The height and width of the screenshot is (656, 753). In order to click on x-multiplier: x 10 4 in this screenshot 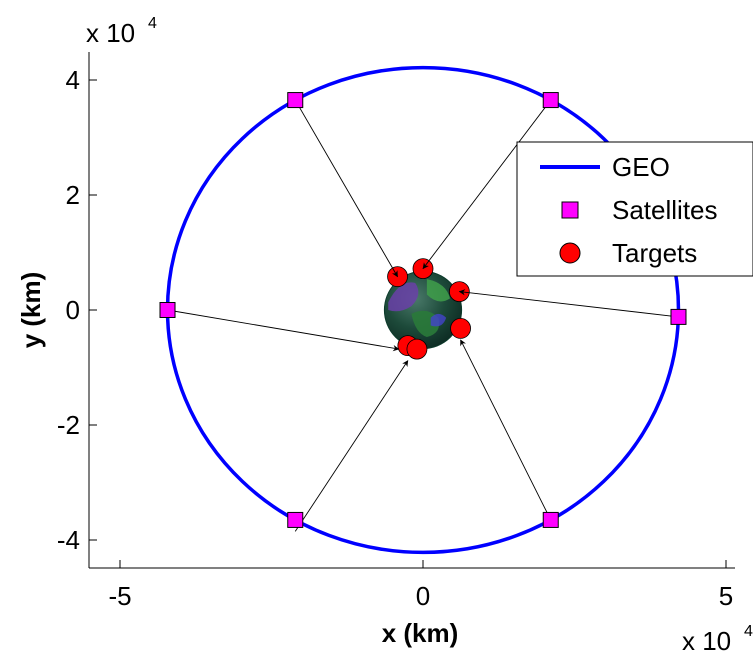, I will do `click(717, 639)`.